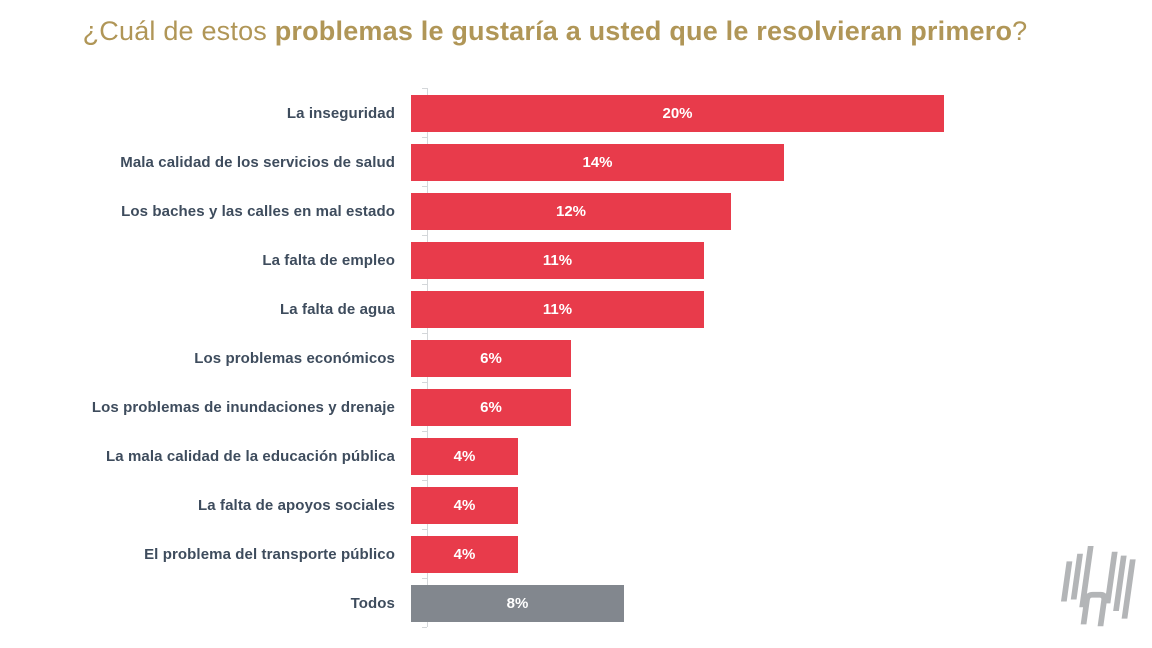 This screenshot has height=648, width=1152. I want to click on category-label: Todos, so click(372, 603).